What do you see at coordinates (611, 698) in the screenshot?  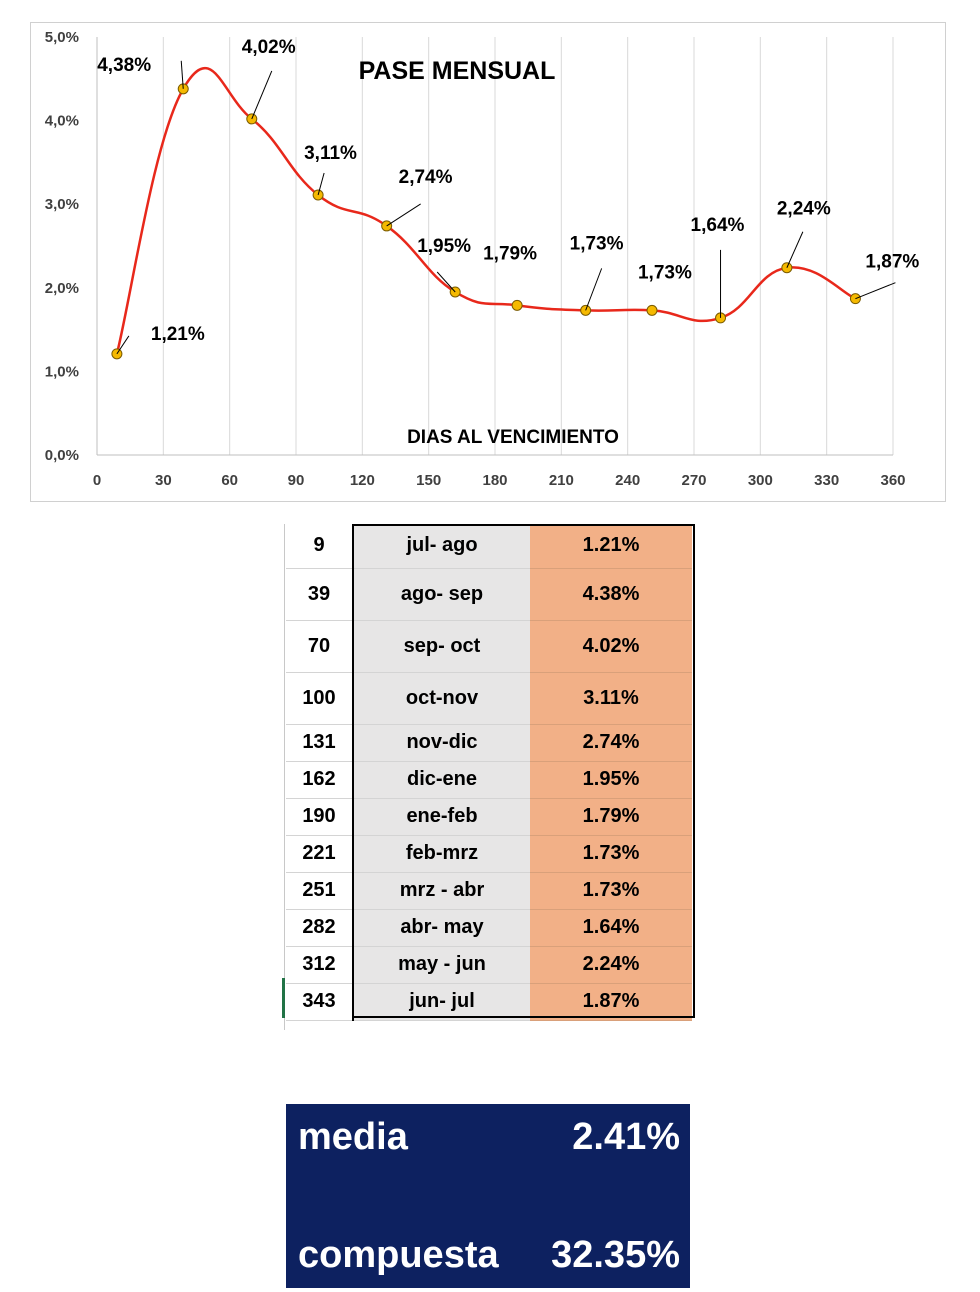 I see `rate-cell: 3.11%` at bounding box center [611, 698].